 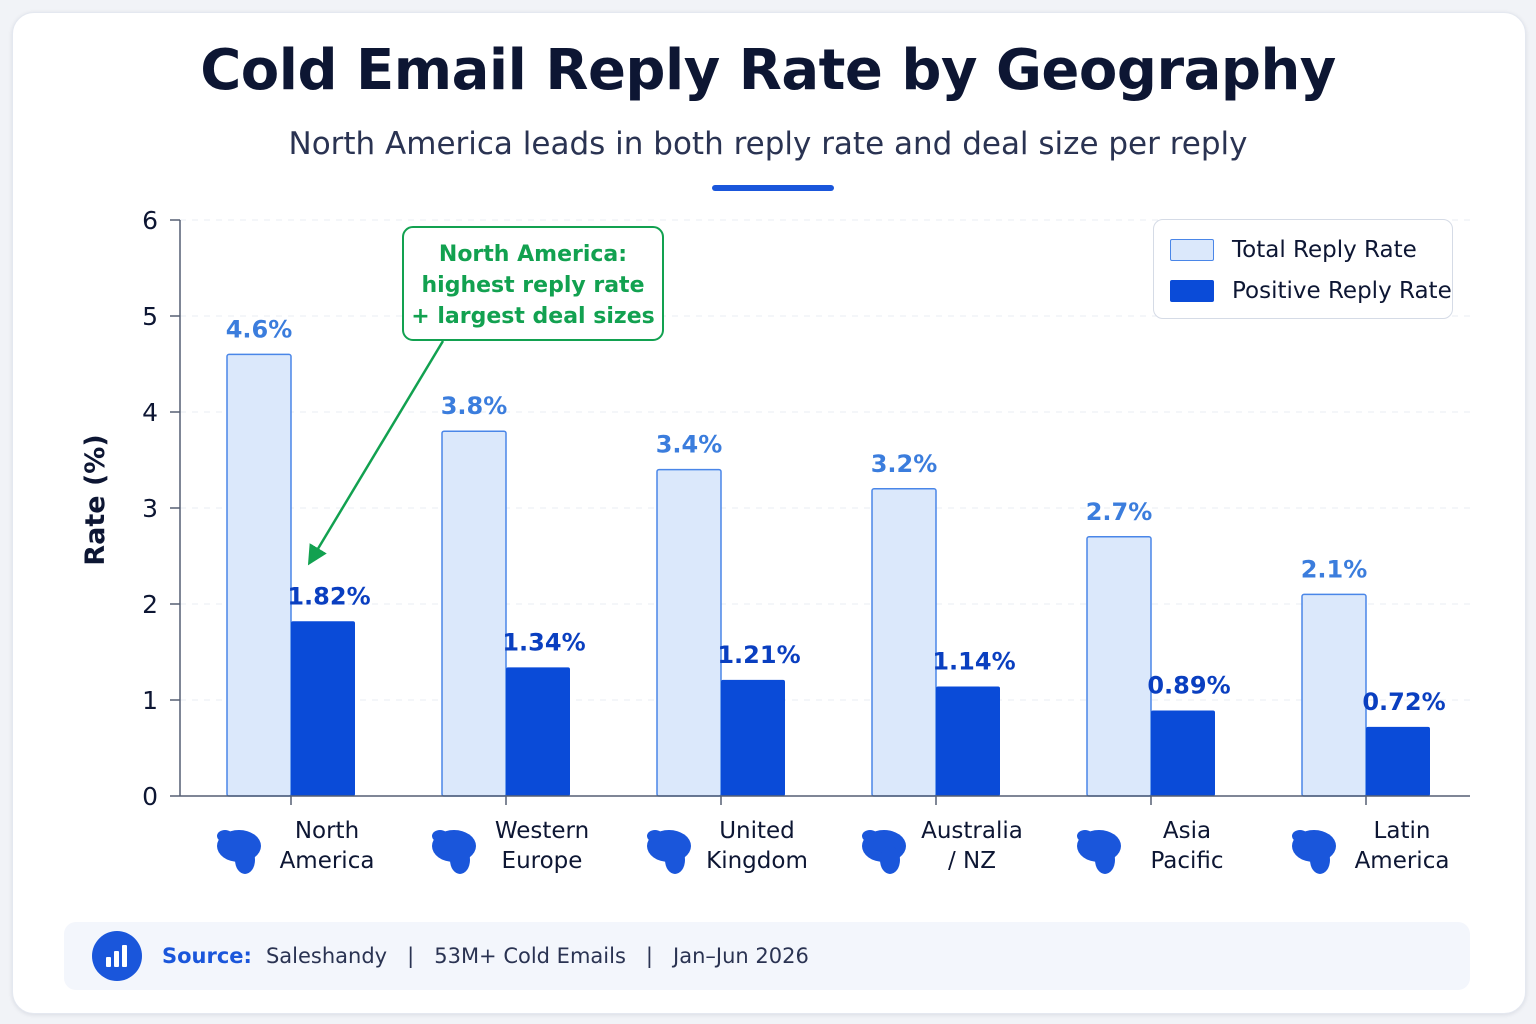 What do you see at coordinates (474, 406) in the screenshot?
I see `data-label-total: 3.8%` at bounding box center [474, 406].